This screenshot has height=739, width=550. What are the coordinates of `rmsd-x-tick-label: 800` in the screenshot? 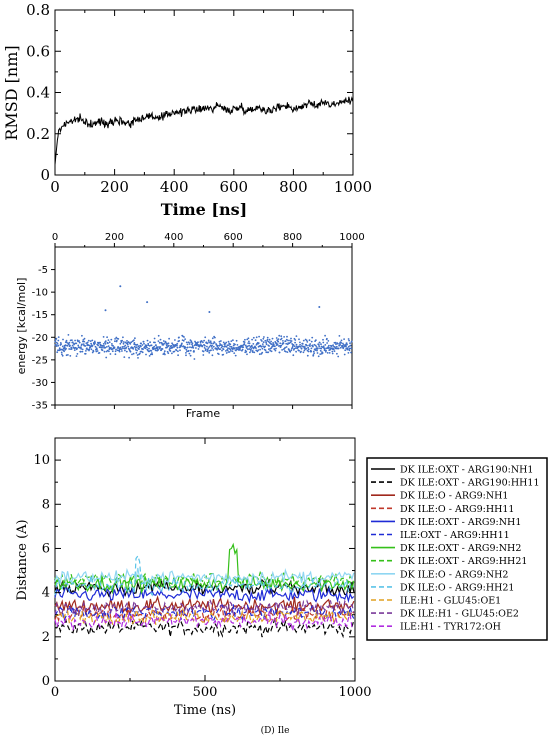 It's located at (293, 187).